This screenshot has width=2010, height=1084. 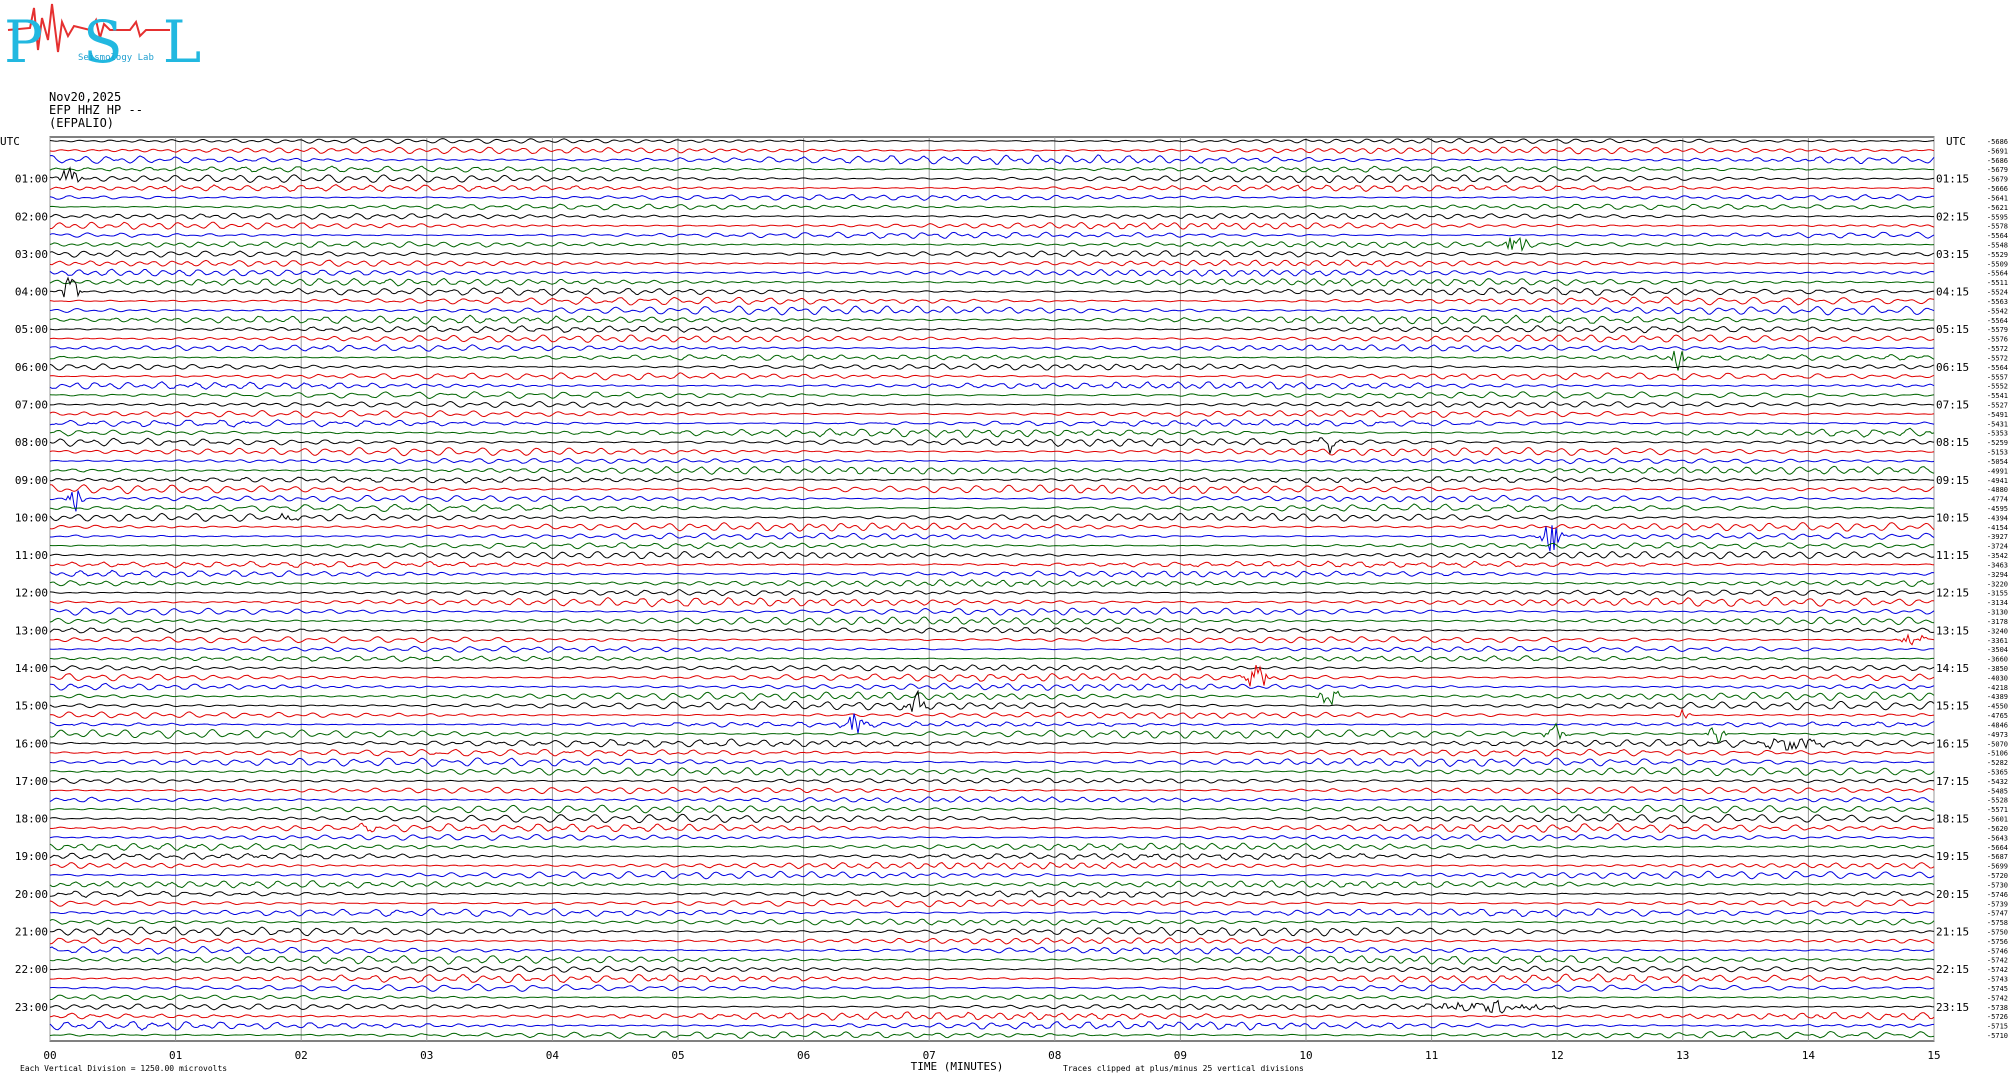 I want to click on hour-label-left: 13:00, so click(x=31, y=630).